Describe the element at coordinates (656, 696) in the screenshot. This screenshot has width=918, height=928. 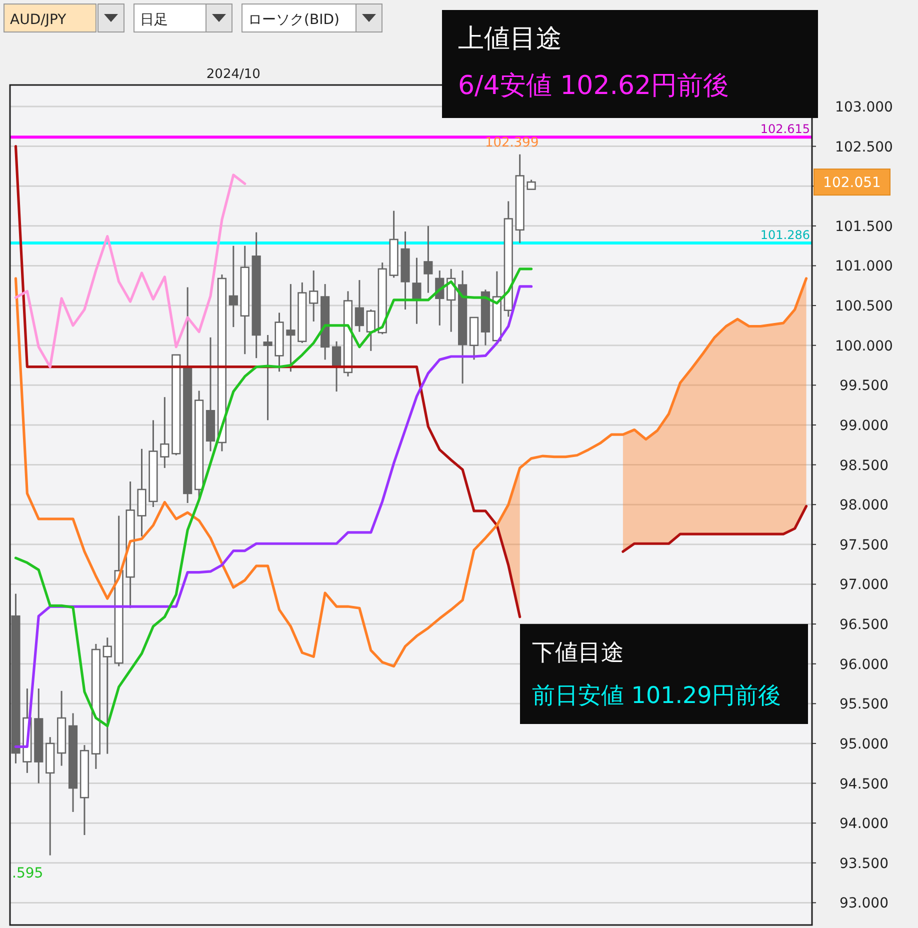
I see `annotation: 前日安値 101.29円前後` at that location.